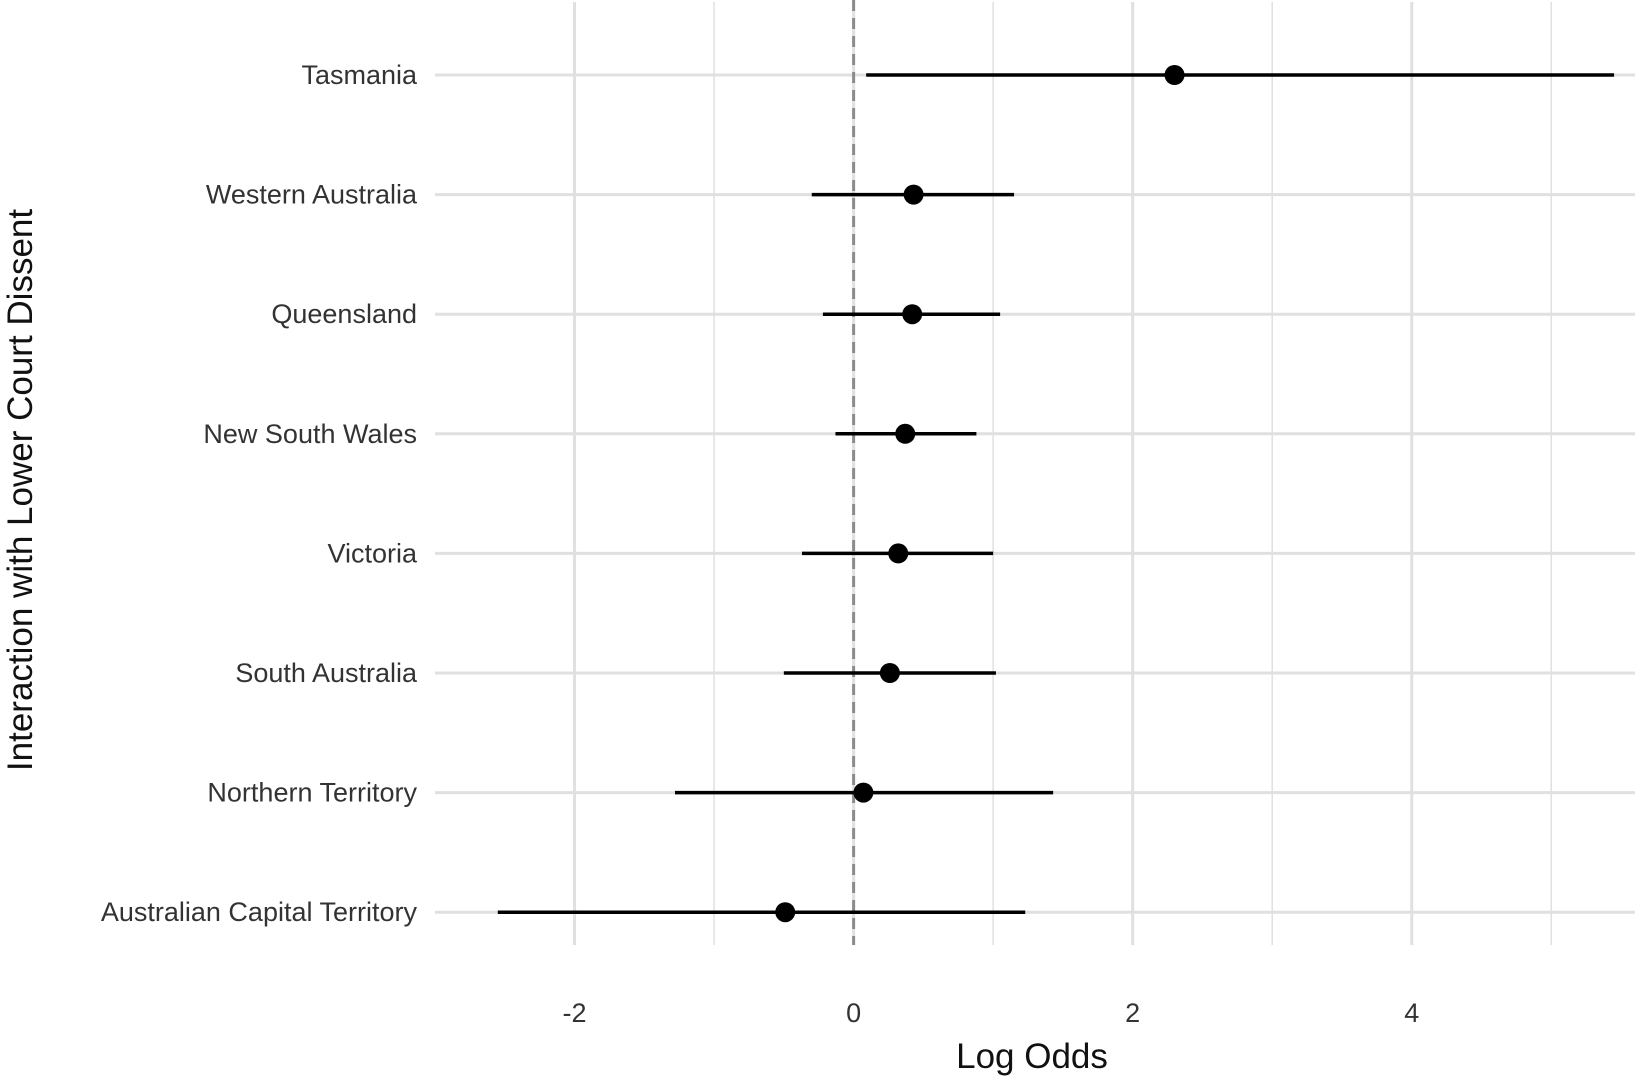 This screenshot has height=1079, width=1635. What do you see at coordinates (326, 673) in the screenshot?
I see `y-tick-label: South Australia` at bounding box center [326, 673].